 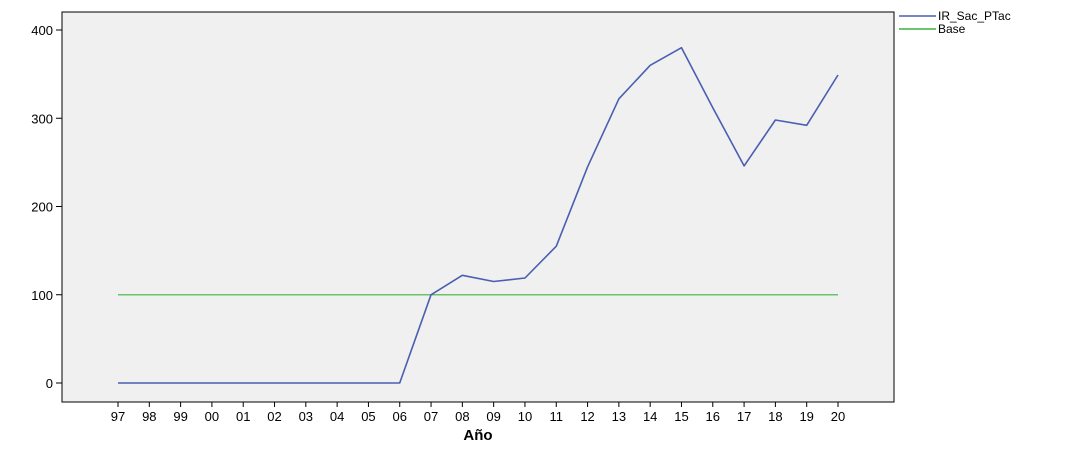 I want to click on x-tick-label: 19, so click(x=806, y=416).